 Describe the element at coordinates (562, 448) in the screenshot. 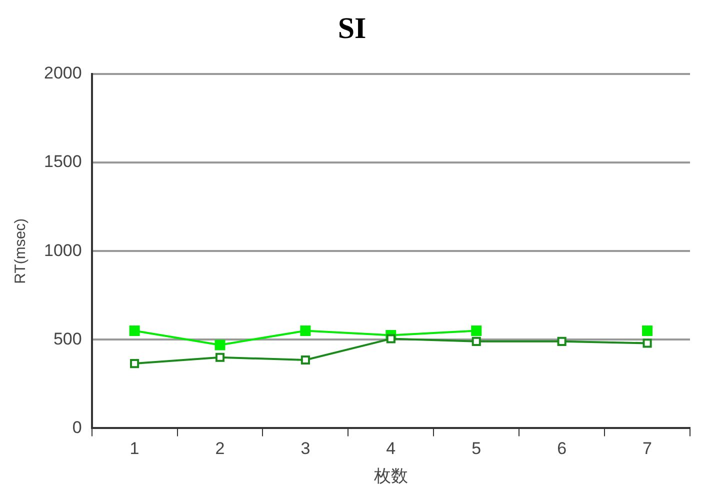

I see `x-tick-label: 6` at that location.